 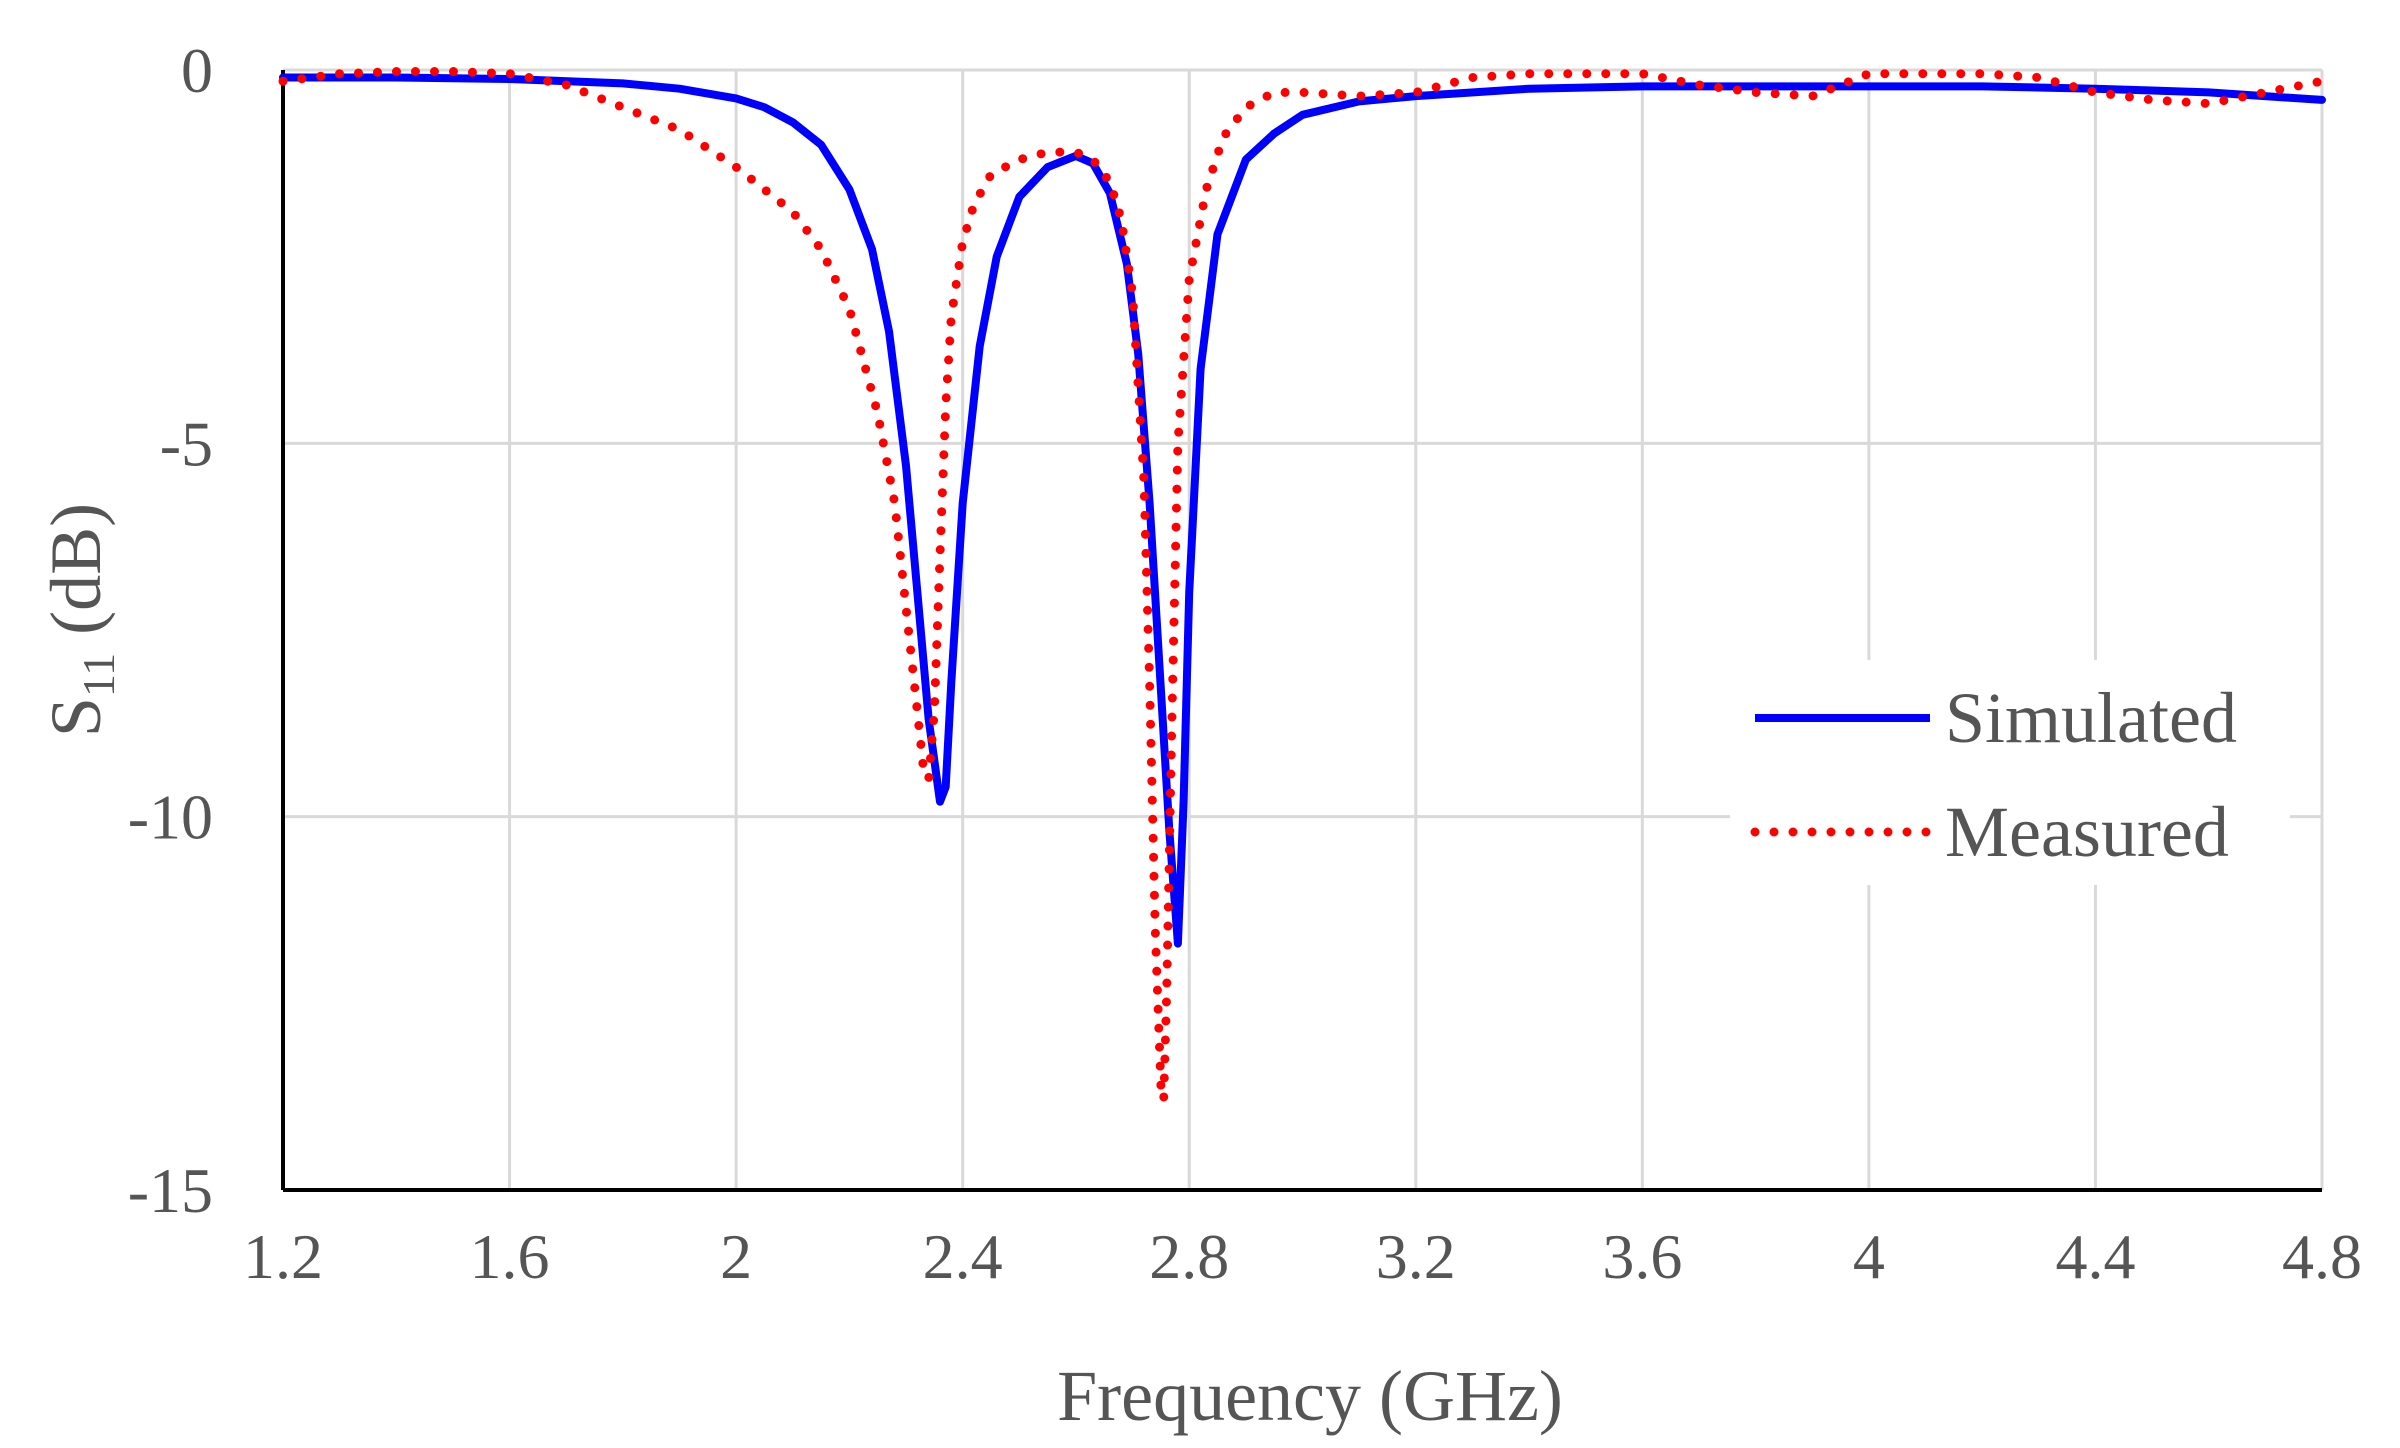 What do you see at coordinates (1642, 1256) in the screenshot?
I see `x-tick-label: 3.6` at bounding box center [1642, 1256].